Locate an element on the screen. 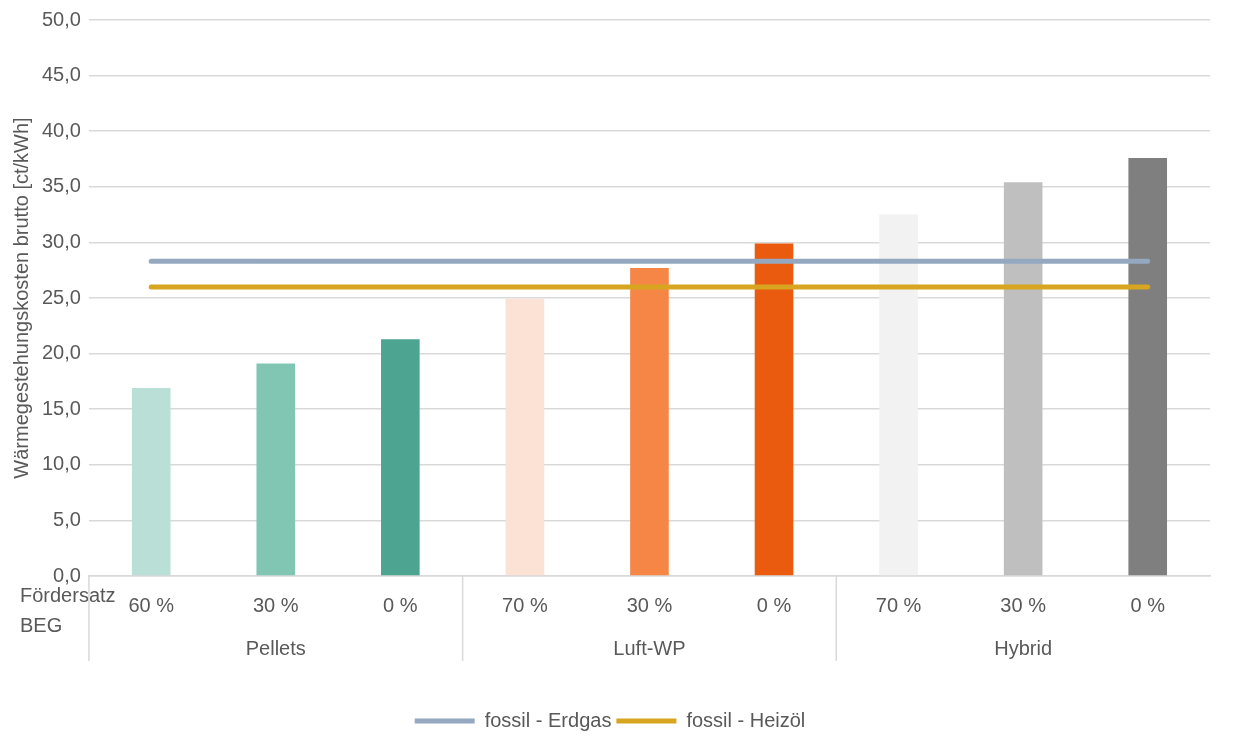 This screenshot has height=741, width=1235. y-tick-label: 35,0 is located at coordinates (61, 185).